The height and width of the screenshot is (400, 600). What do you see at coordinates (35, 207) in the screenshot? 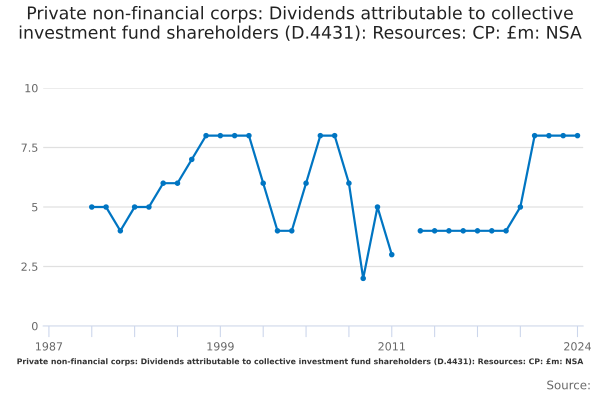
I see `y-tick-label: 5` at bounding box center [35, 207].